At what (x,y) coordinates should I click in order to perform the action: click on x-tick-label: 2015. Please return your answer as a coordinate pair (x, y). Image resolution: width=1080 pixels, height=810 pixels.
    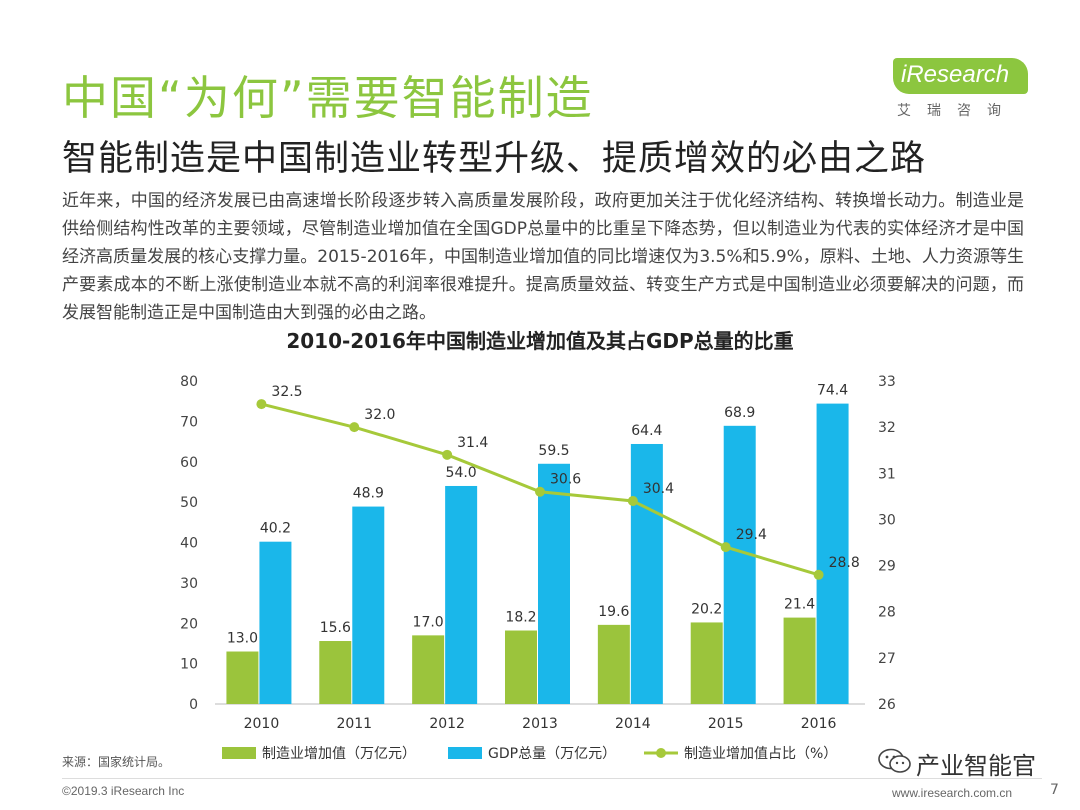
    Looking at the image, I should click on (726, 724).